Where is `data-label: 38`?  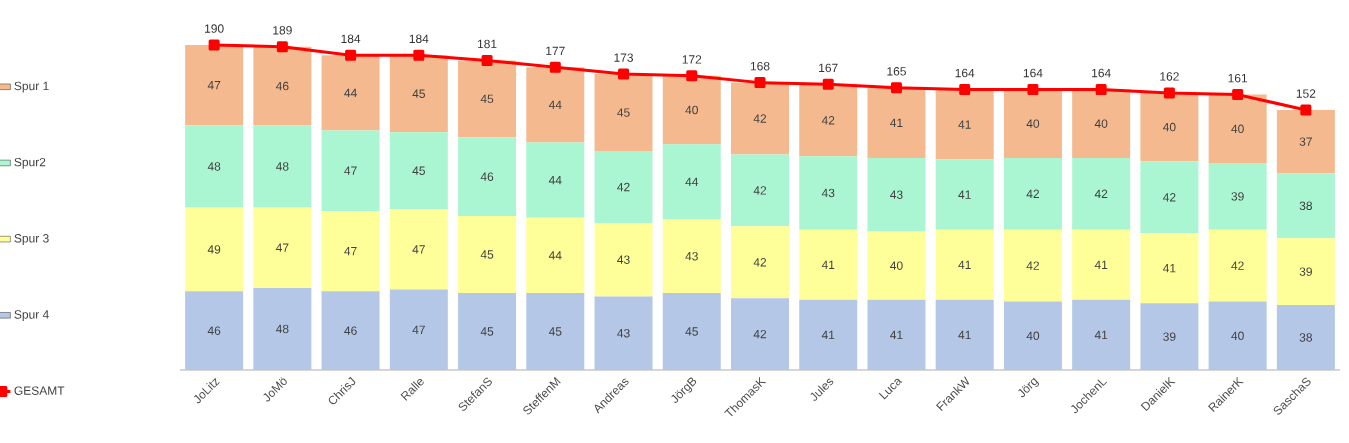 data-label: 38 is located at coordinates (1306, 206).